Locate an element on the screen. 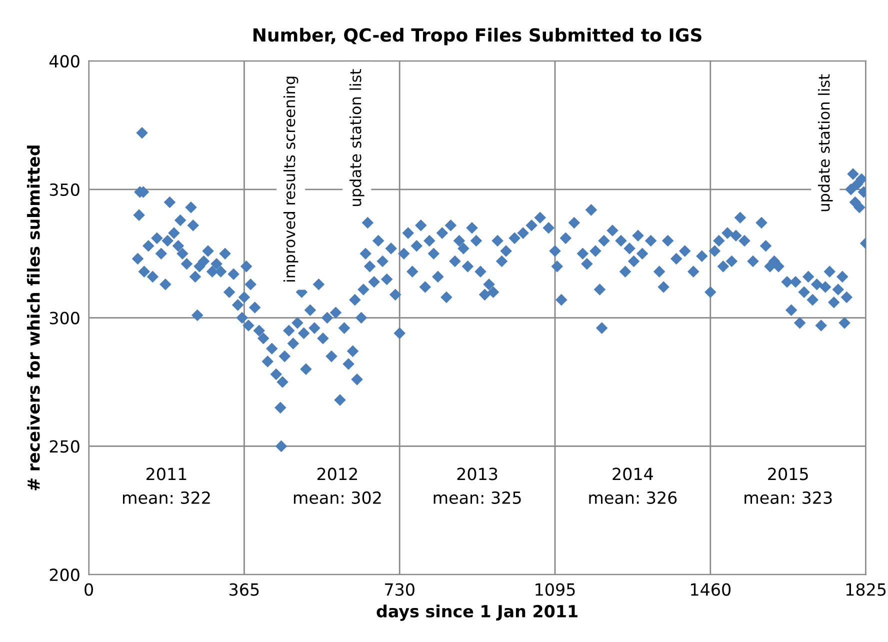 This screenshot has width=888, height=642. annotation: 2015 mean: 323 is located at coordinates (788, 486).